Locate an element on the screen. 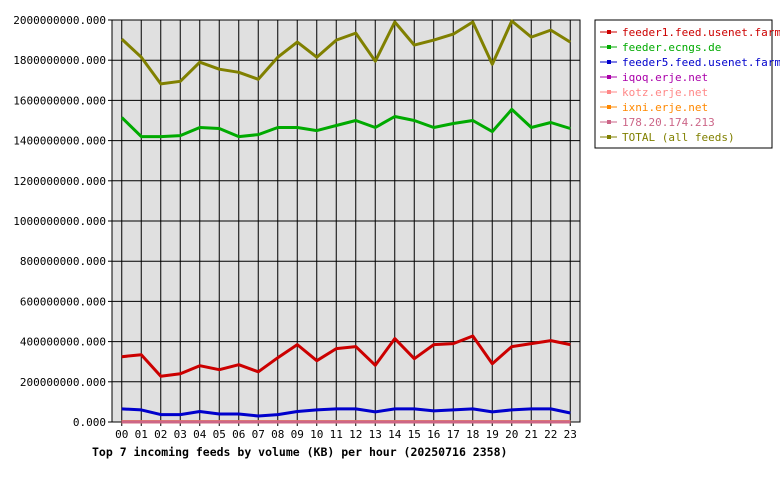  x-tick-label: 04 is located at coordinates (200, 434).